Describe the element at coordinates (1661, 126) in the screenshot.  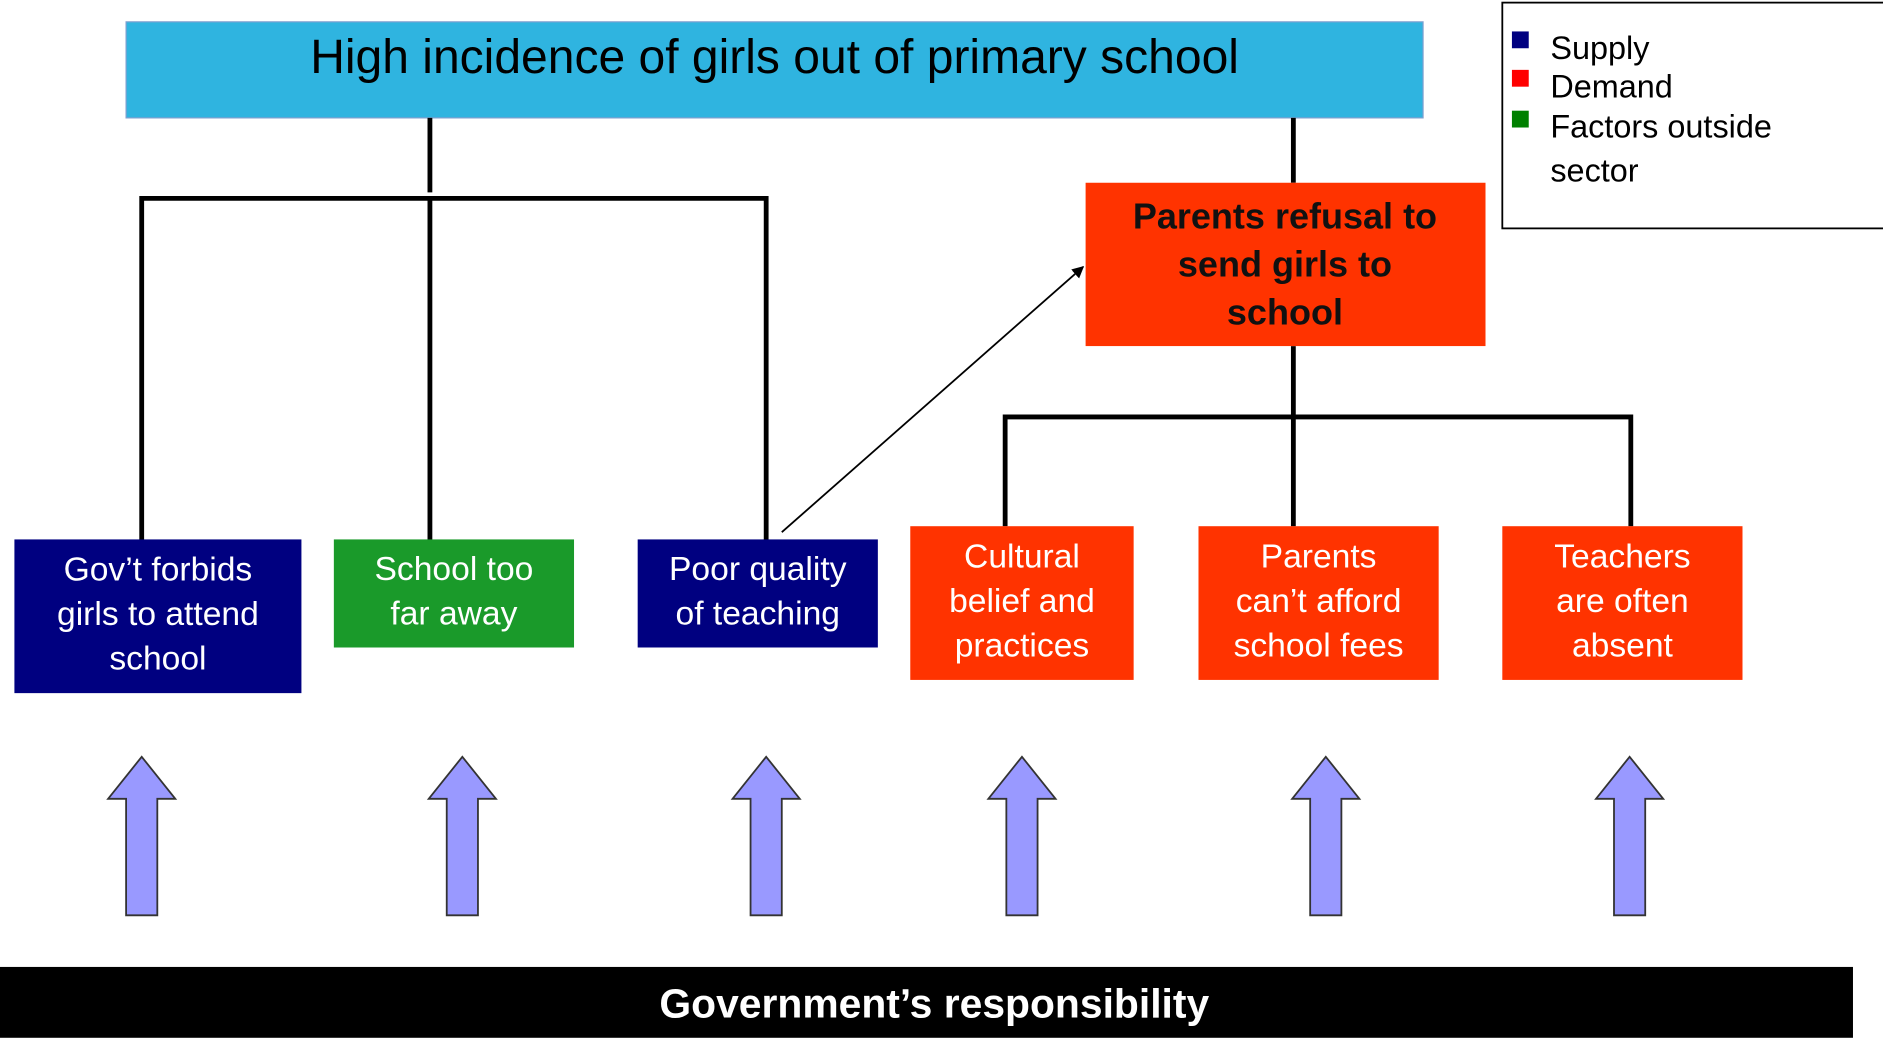
I see `legend-label: Factors outside` at that location.